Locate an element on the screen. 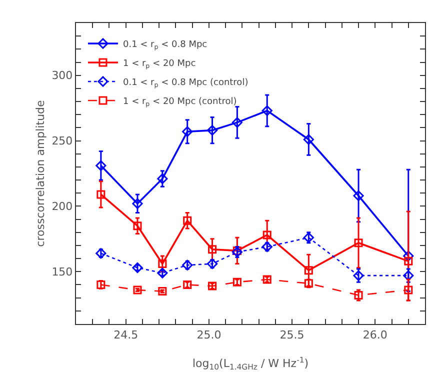  y-tick-label: 200 is located at coordinates (62, 207).